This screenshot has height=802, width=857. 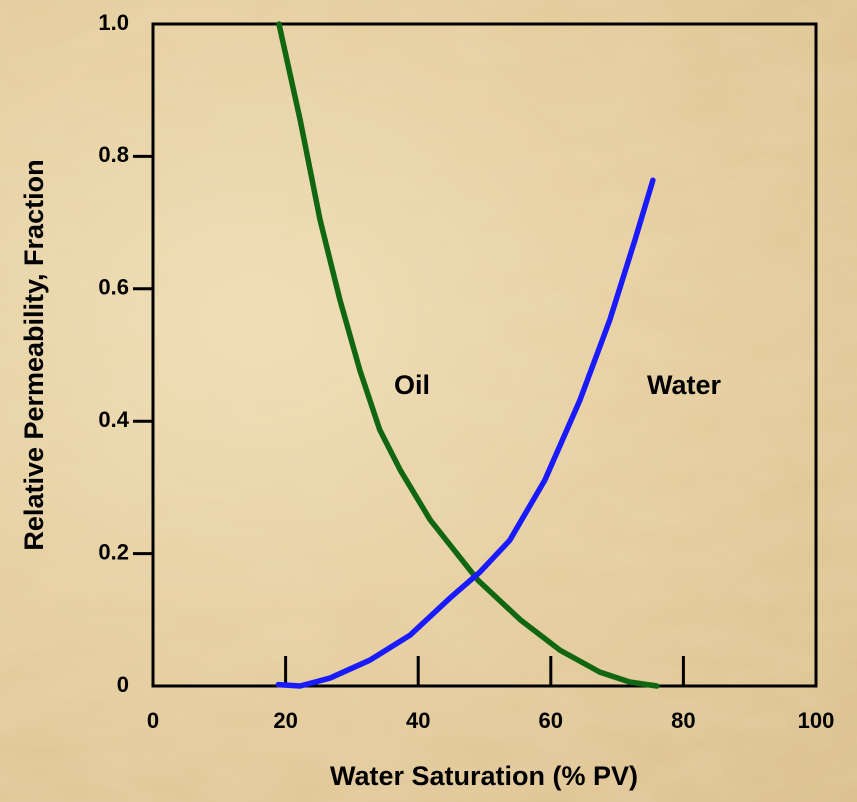 I want to click on y-tick-label: 0.8, so click(x=113, y=154).